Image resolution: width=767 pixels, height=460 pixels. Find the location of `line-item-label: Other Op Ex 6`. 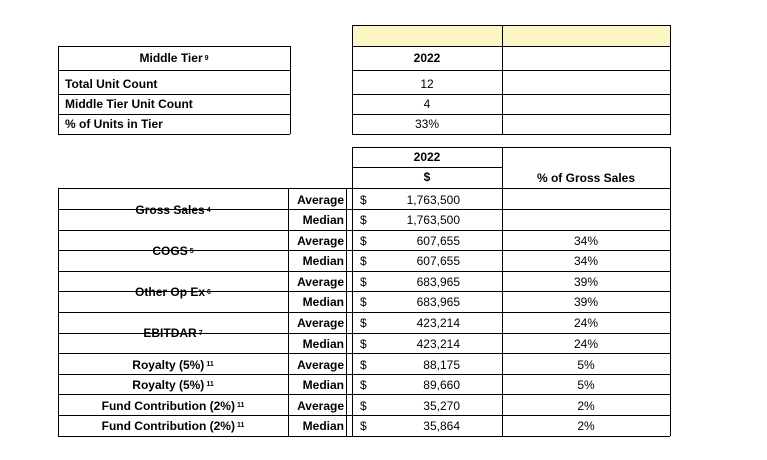

line-item-label: Other Op Ex 6 is located at coordinates (173, 292).